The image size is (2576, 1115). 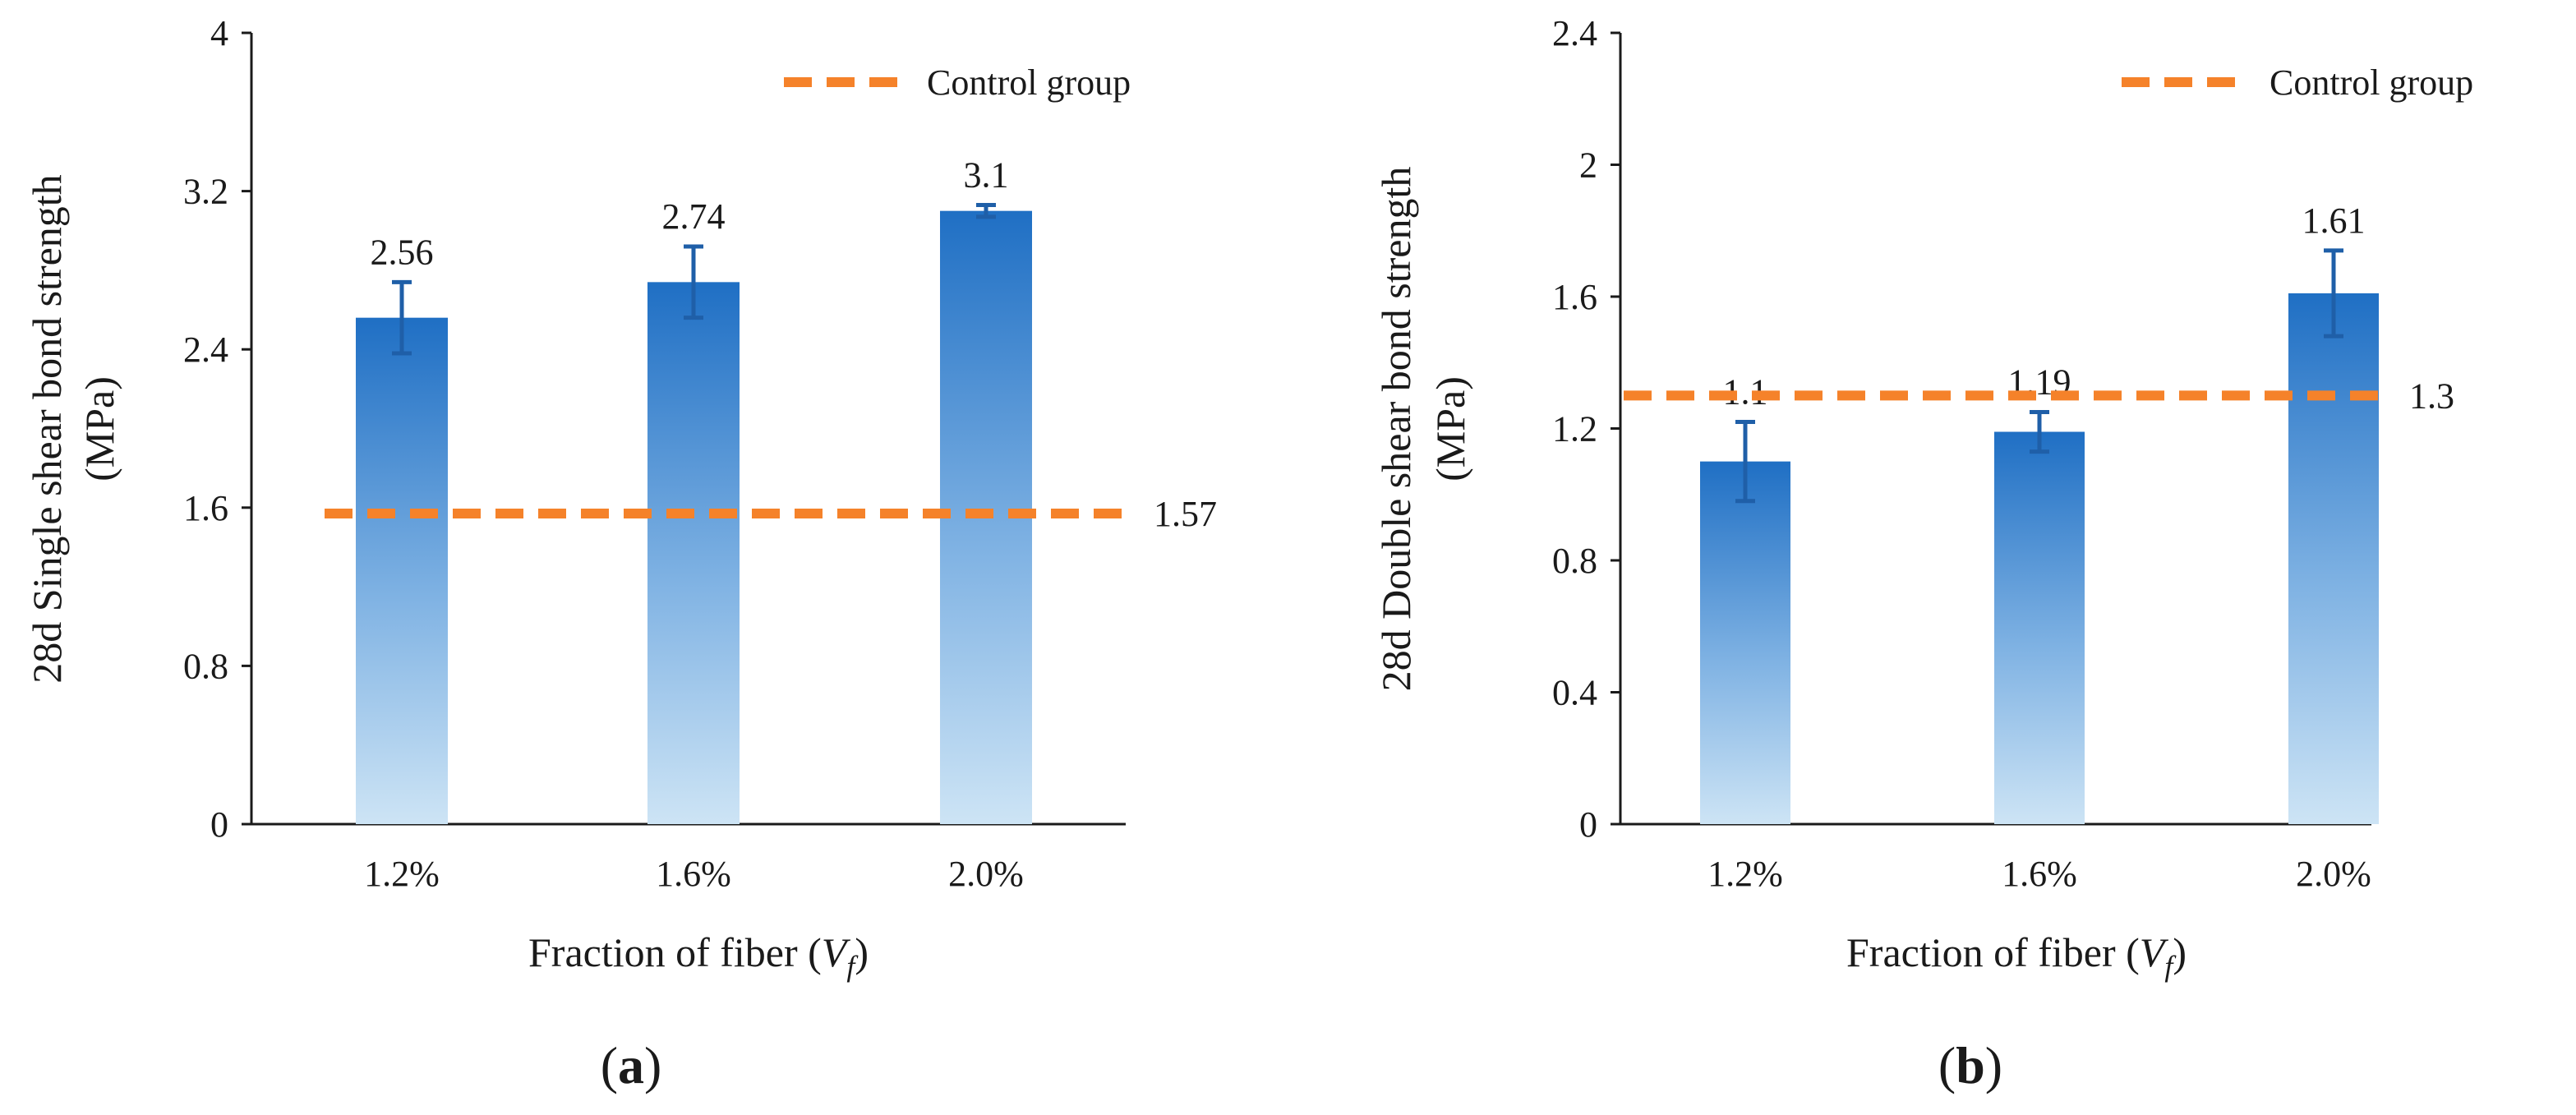 What do you see at coordinates (1450, 428) in the screenshot?
I see `chart-b-y-title-line2: (MPa)` at bounding box center [1450, 428].